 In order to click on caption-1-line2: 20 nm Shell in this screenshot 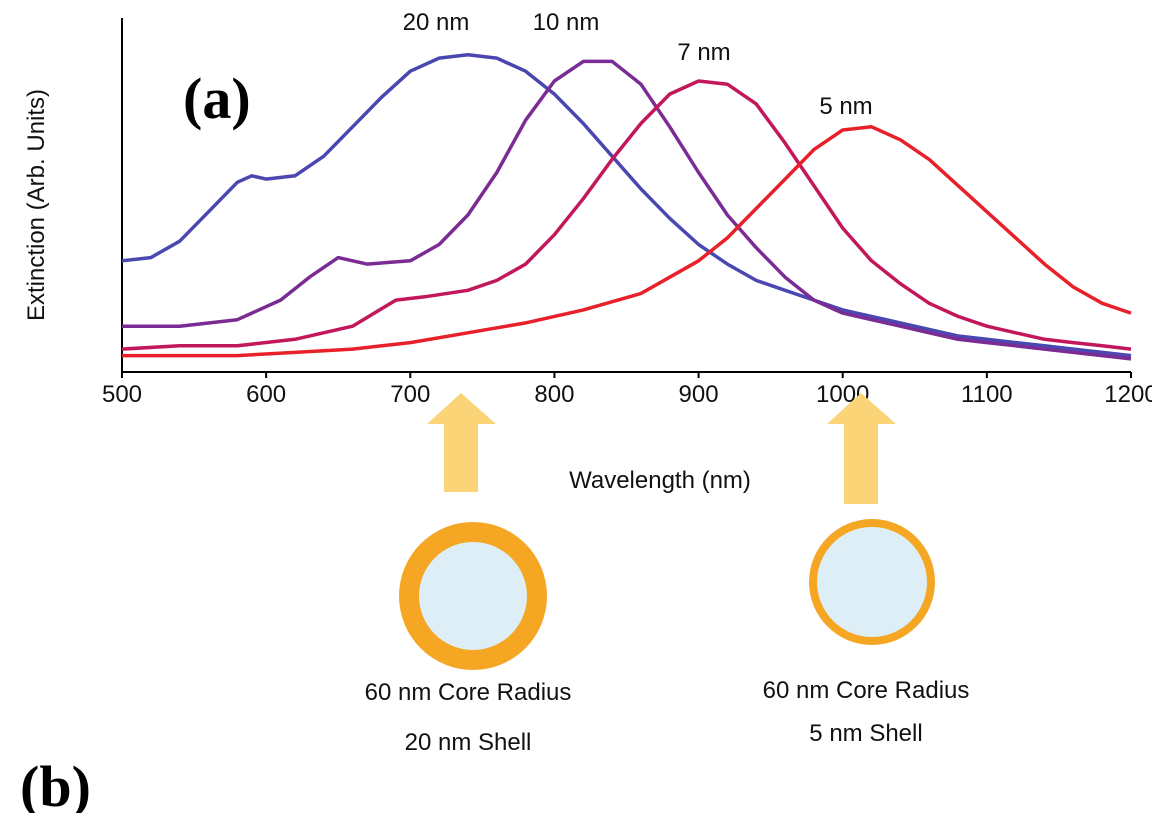, I will do `click(468, 742)`.